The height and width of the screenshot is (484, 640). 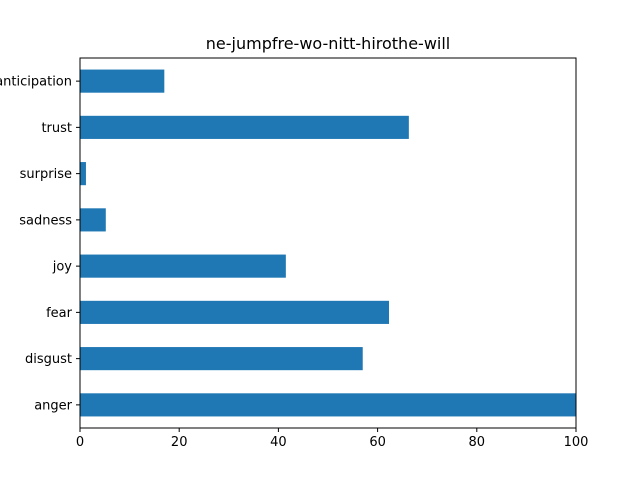 What do you see at coordinates (36, 82) in the screenshot?
I see `y-tick-label-anticipation: anticipation` at bounding box center [36, 82].